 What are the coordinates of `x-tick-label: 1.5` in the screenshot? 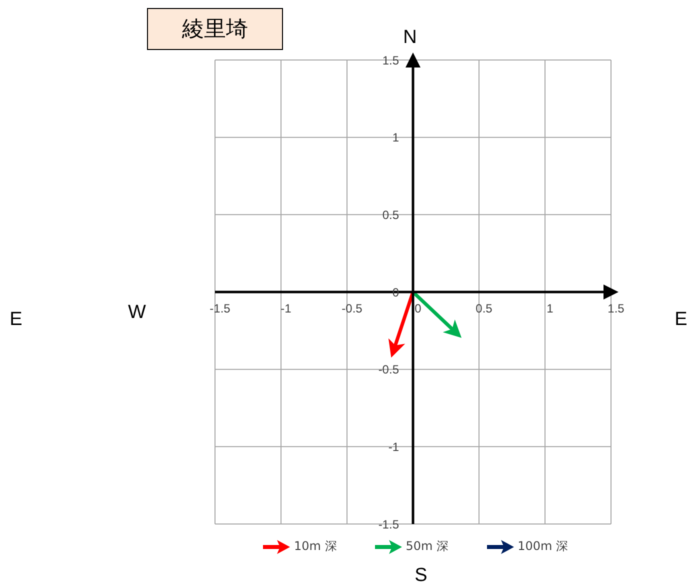 It's located at (616, 309).